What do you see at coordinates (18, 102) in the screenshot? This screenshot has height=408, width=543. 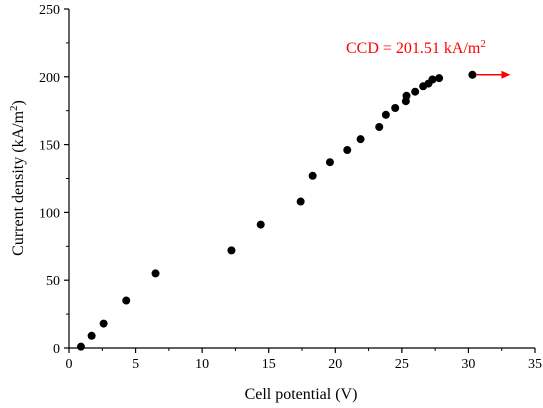 I see `y-axis-title-suffix: )` at bounding box center [18, 102].